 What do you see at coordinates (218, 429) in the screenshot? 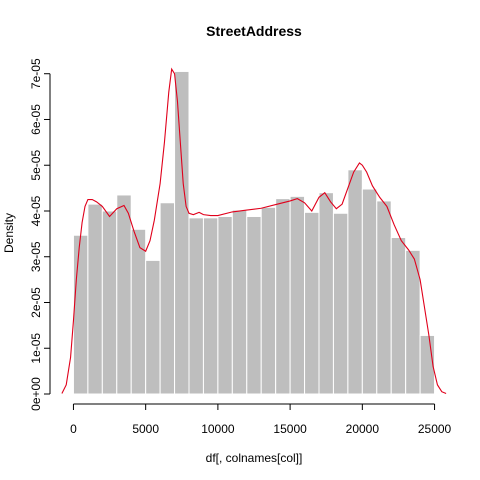
I see `x-tick-label: 10000` at bounding box center [218, 429].